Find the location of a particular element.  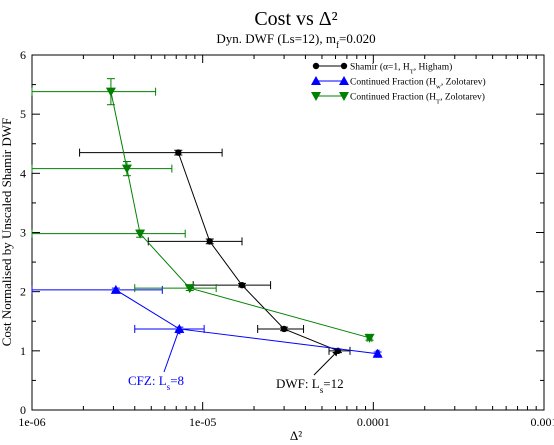

y-tick-label: 6 is located at coordinates (23, 55).